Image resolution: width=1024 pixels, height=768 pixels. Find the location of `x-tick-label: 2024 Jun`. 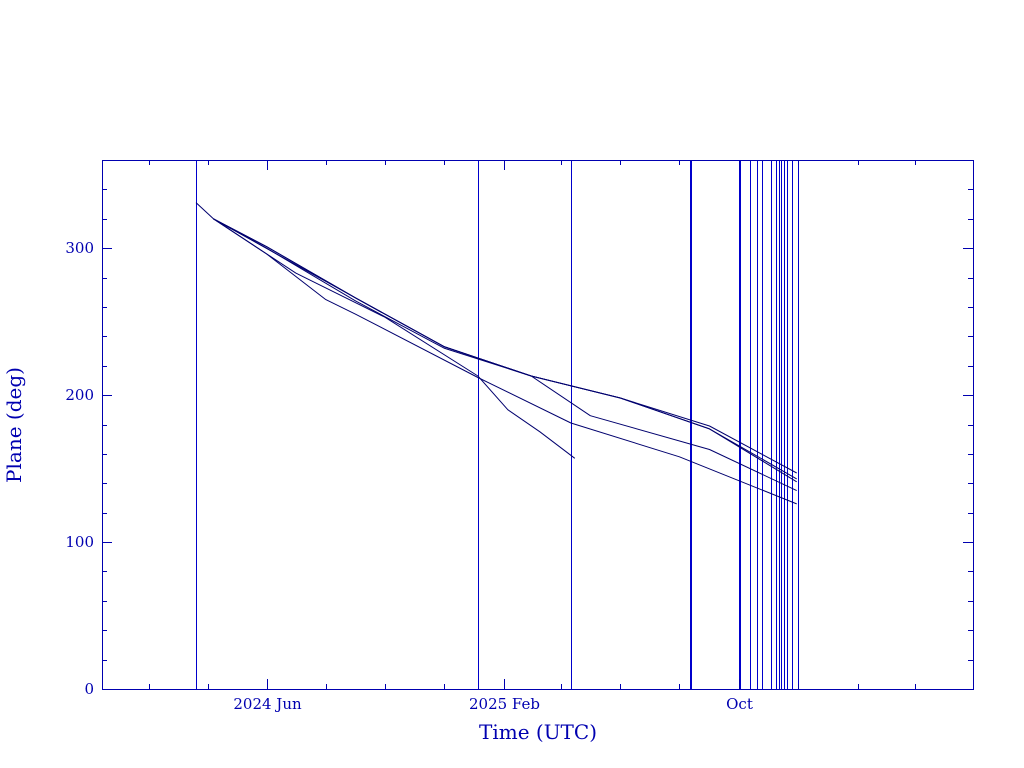

x-tick-label: 2024 Jun is located at coordinates (267, 704).